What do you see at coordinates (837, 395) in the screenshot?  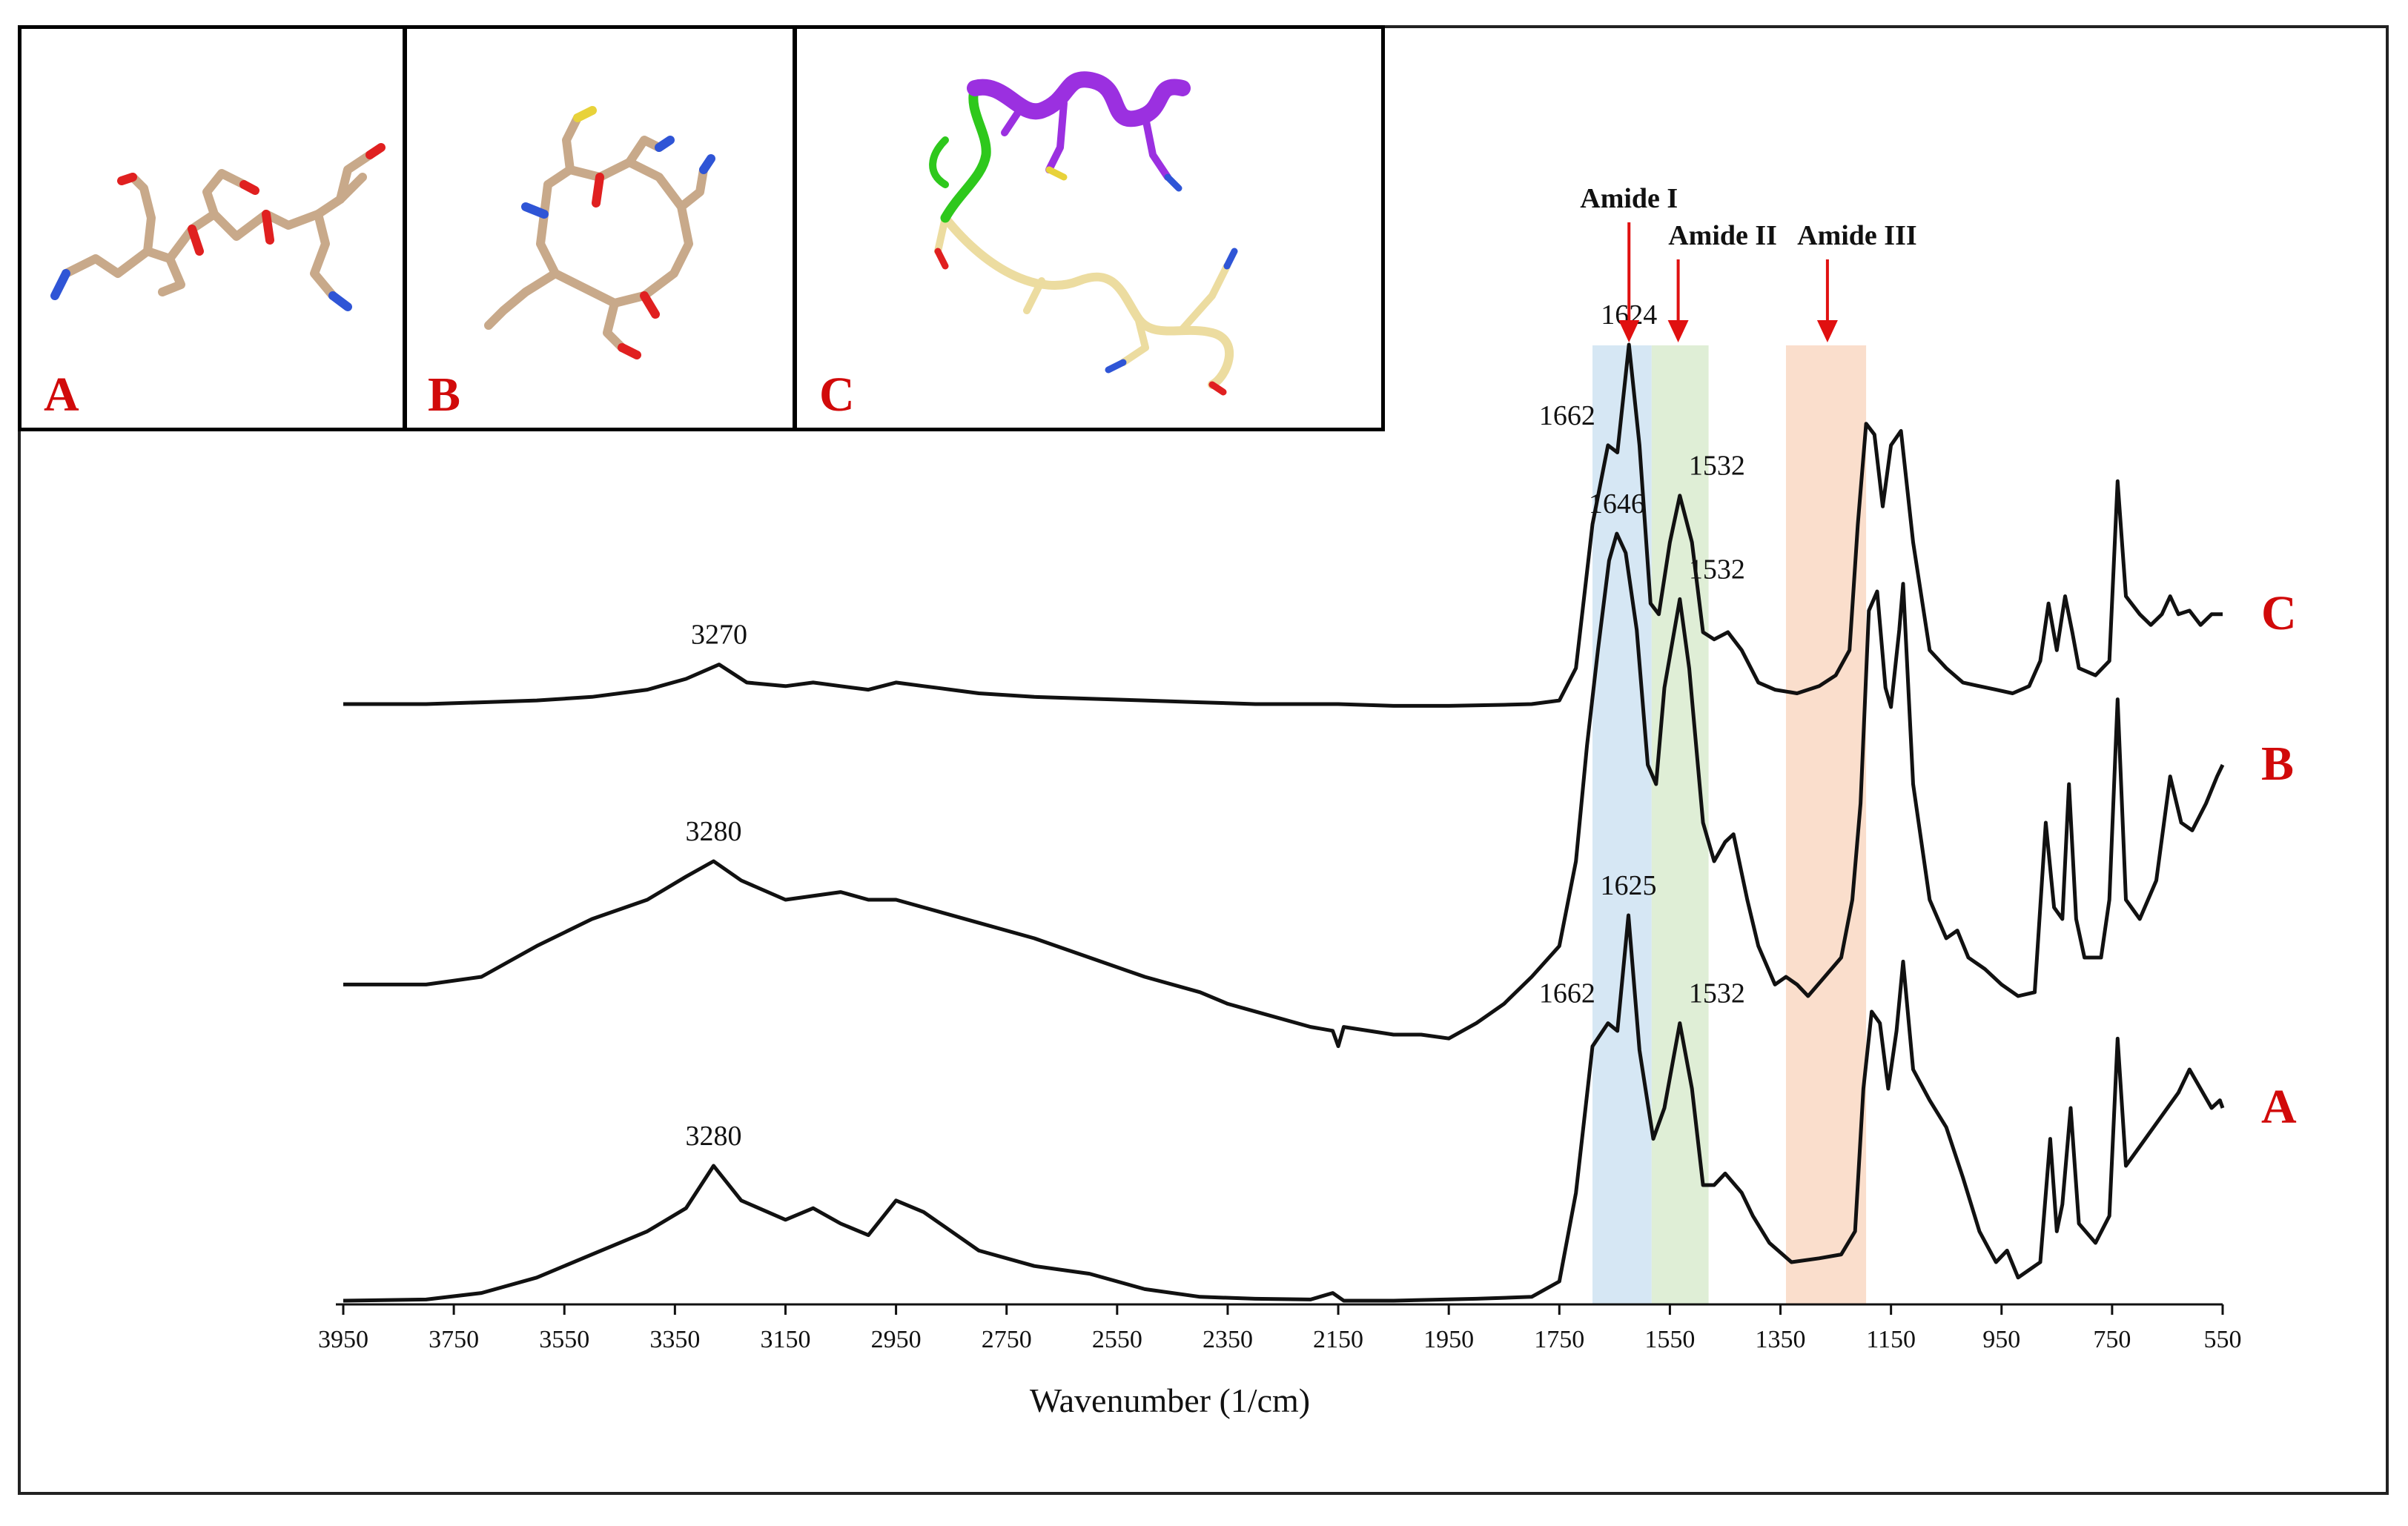 I see `inset-c-label: C` at bounding box center [837, 395].